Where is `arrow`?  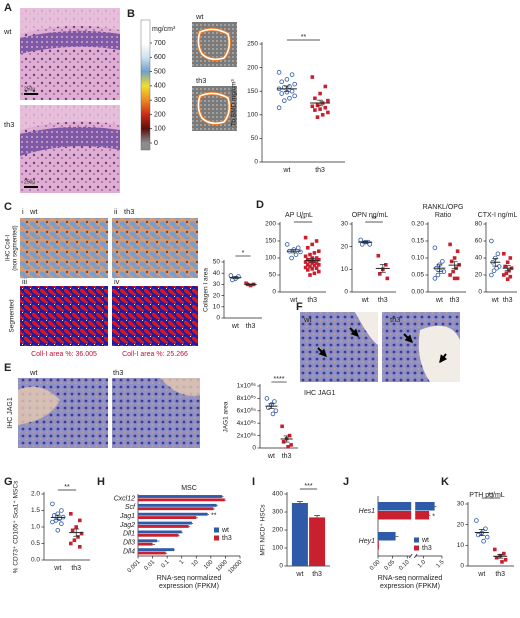
arrow is located at coordinates (322, 352).